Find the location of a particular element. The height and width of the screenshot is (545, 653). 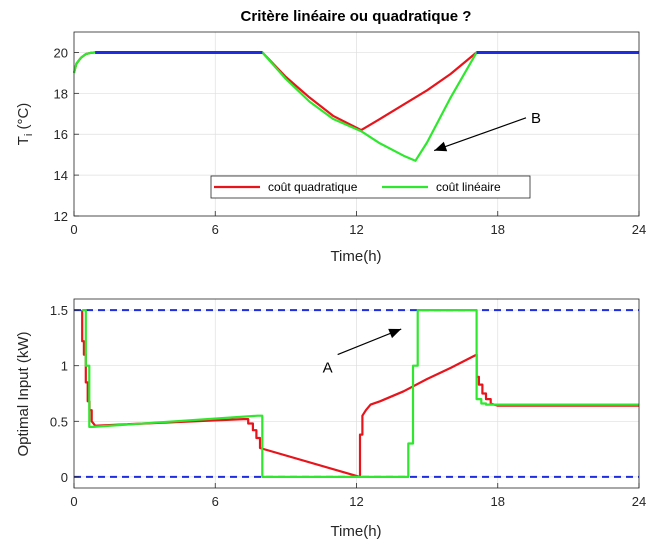

legend-box is located at coordinates (370, 187).